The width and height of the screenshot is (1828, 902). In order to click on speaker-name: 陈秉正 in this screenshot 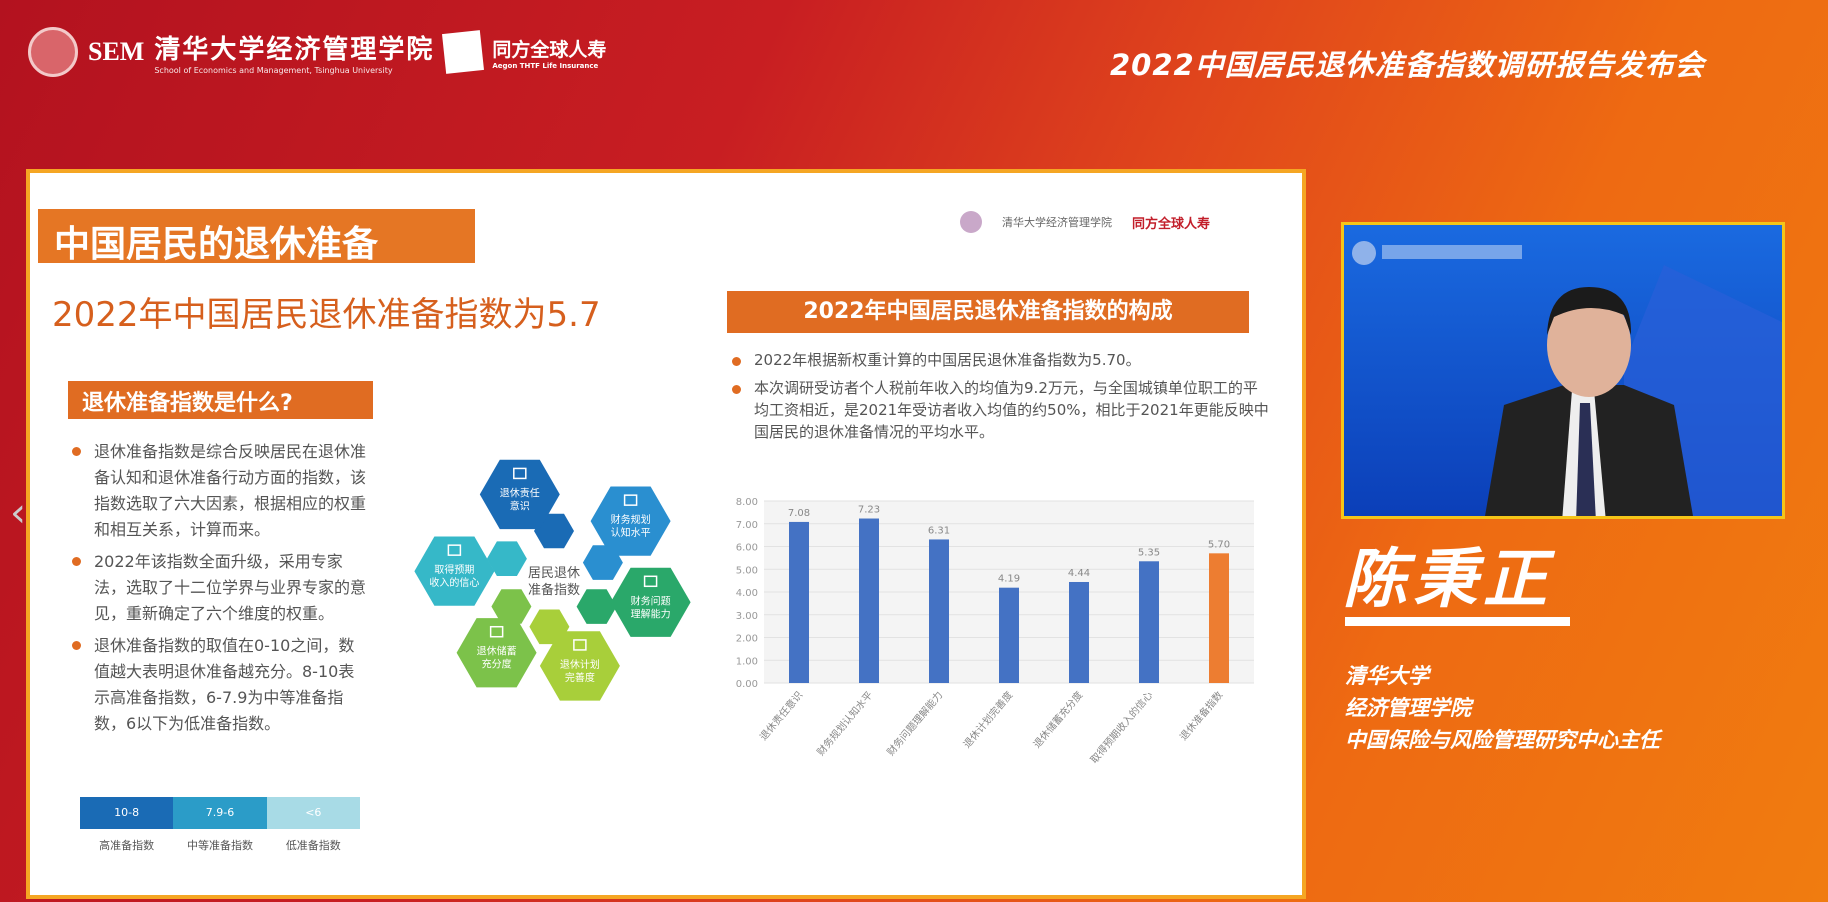, I will do `click(1448, 580)`.